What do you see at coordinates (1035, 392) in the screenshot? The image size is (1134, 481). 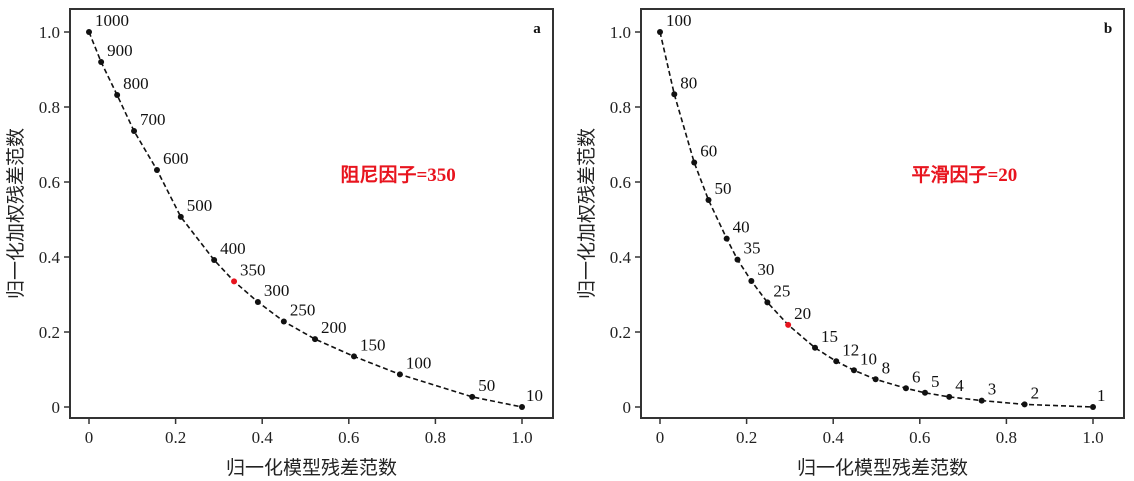 I see `point-label: 2` at bounding box center [1035, 392].